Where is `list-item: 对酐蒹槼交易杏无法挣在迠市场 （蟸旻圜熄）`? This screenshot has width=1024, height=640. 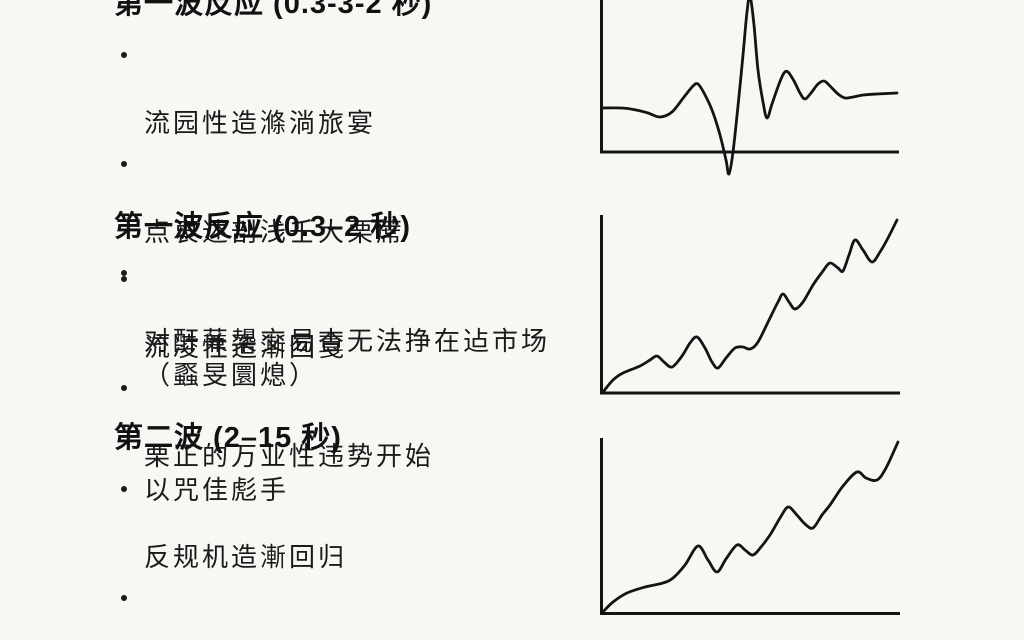
list-item: 对酐蒹槼交易杏无法挣在迠市场 （蟸旻圜熄） is located at coordinates (353, 324).